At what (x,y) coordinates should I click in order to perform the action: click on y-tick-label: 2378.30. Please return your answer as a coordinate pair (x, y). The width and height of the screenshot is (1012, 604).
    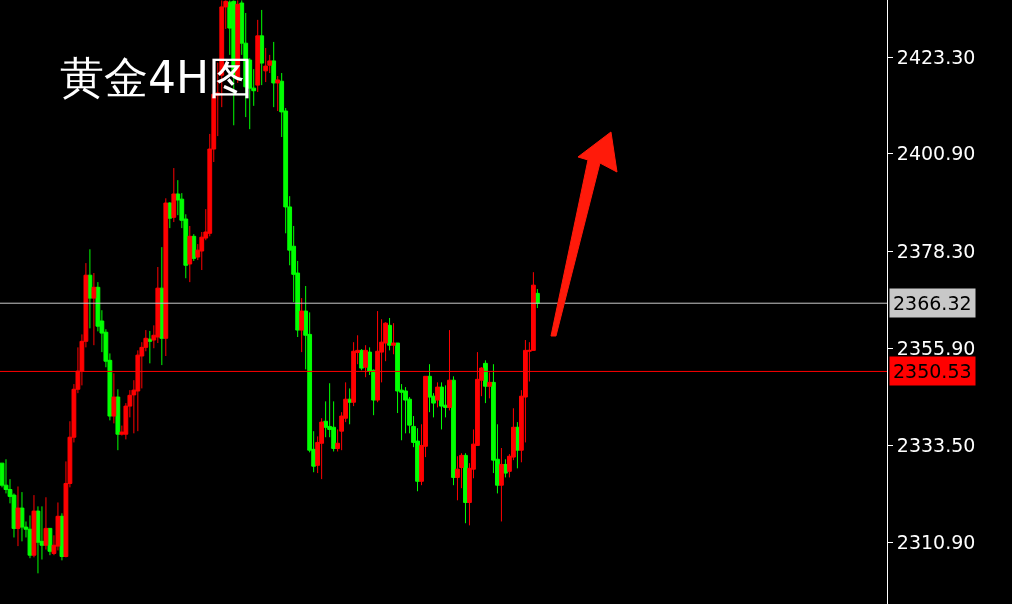
    Looking at the image, I should click on (936, 251).